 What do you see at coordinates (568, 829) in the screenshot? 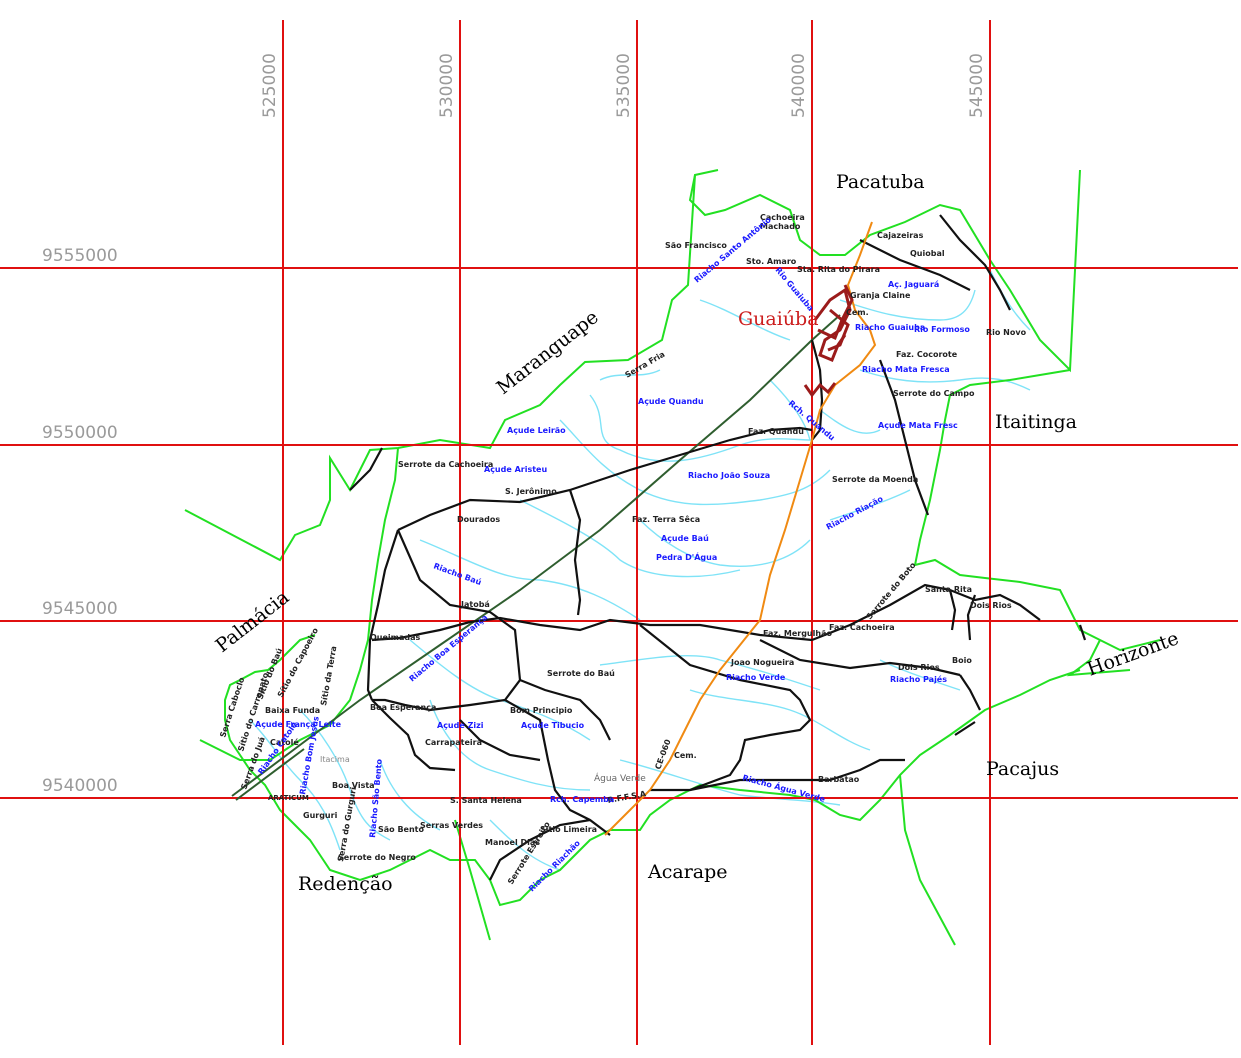
I see `place-label: Sitio Limeira` at bounding box center [568, 829].